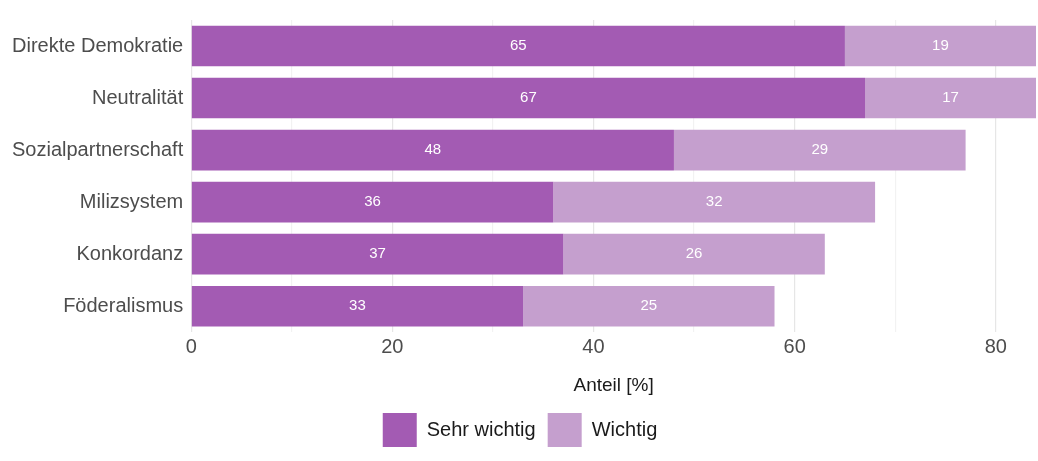 The width and height of the screenshot is (1038, 461). Describe the element at coordinates (98, 44) in the screenshot. I see `y-tick-label: Direkte Demokratie` at that location.